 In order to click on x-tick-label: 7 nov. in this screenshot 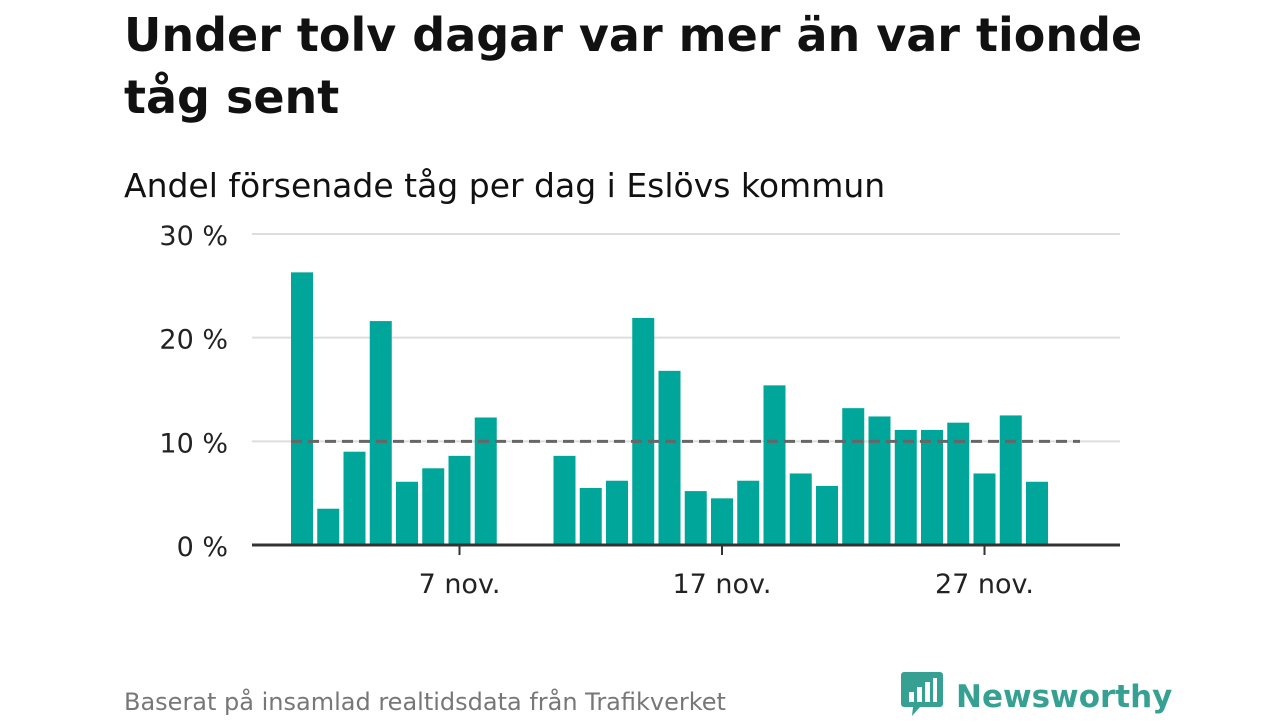, I will do `click(460, 584)`.